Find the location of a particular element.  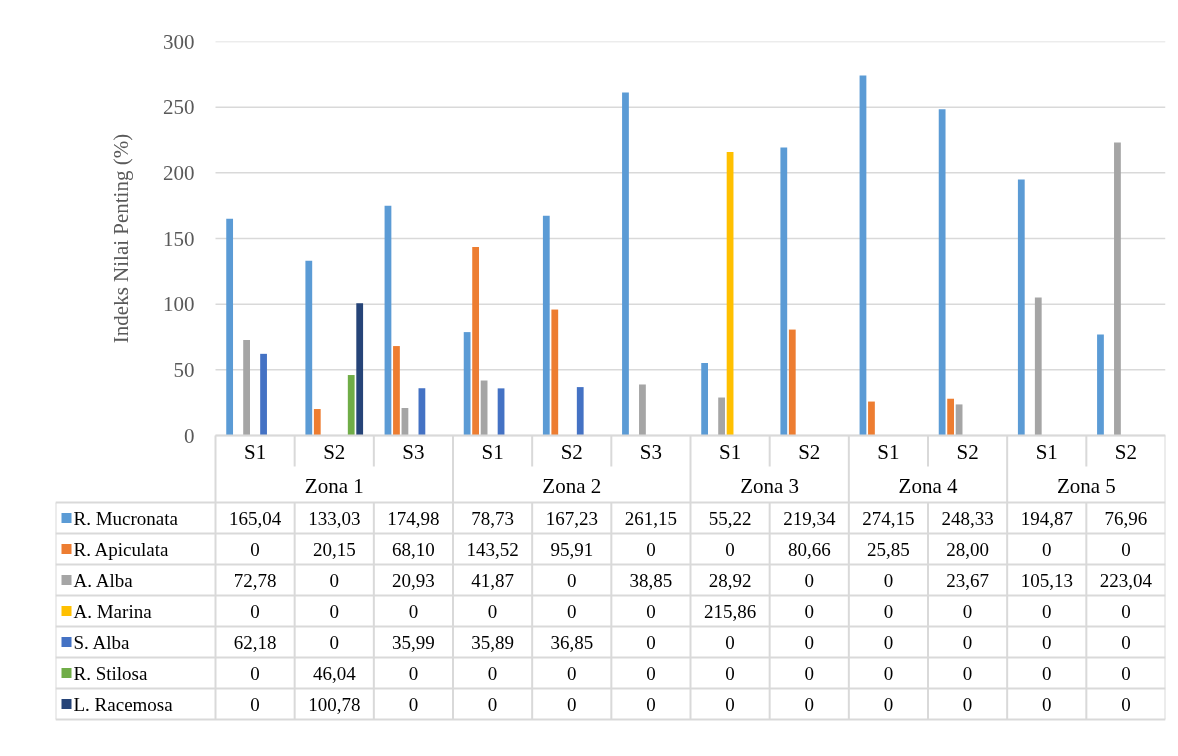

y-tick-label: 200 is located at coordinates (179, 172).